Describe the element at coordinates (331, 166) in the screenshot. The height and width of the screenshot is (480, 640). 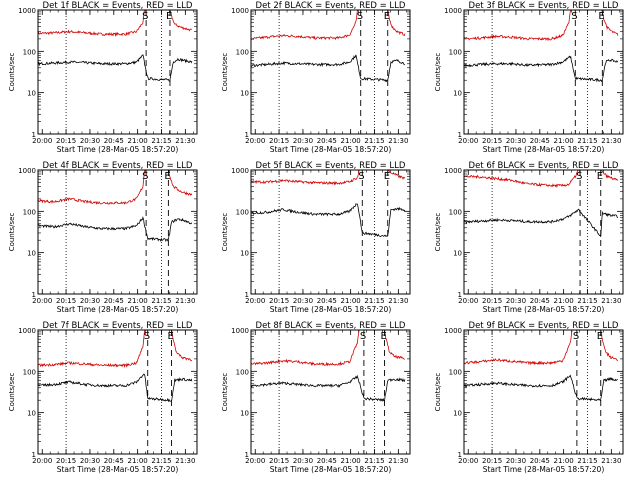
I see `panel-title: Det 5f BLACK = Events, RED = LLD` at that location.